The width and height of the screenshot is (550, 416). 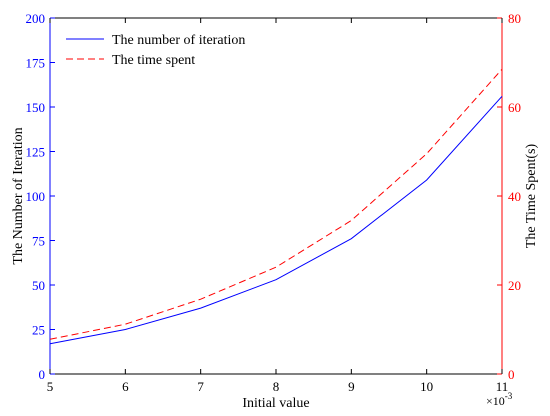 What do you see at coordinates (36, 196) in the screenshot?
I see `left-tick-label: 100` at bounding box center [36, 196].